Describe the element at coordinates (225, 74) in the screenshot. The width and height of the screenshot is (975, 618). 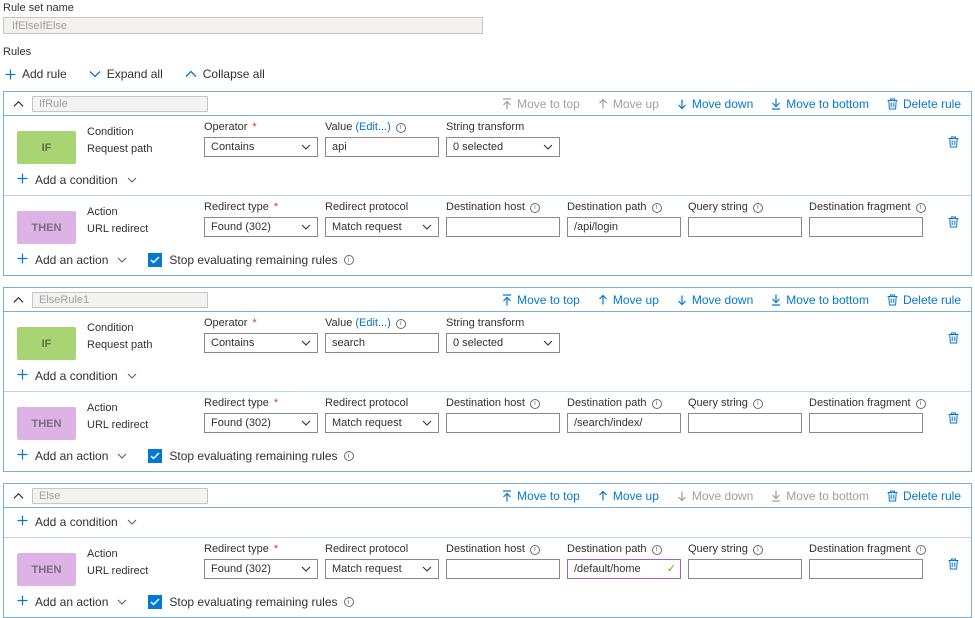
I see `collapse-all-button: Collapse all` at that location.